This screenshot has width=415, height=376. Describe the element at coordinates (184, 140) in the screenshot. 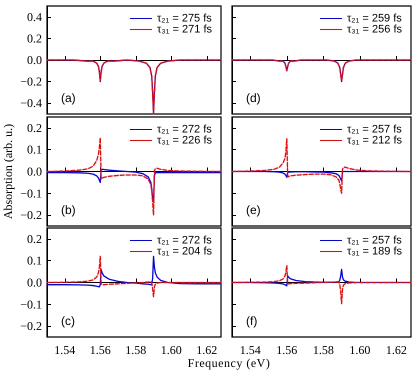

I see `legend-label: τ₃₁ = 226 fs` at that location.